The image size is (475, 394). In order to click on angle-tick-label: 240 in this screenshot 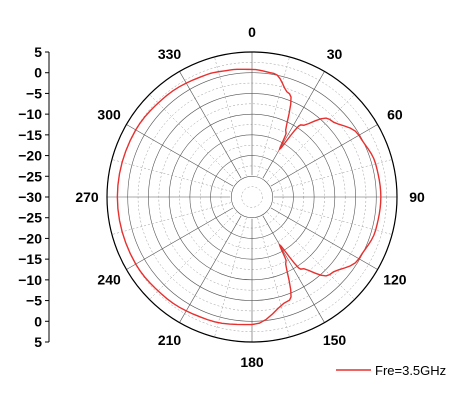, I will do `click(109, 280)`.